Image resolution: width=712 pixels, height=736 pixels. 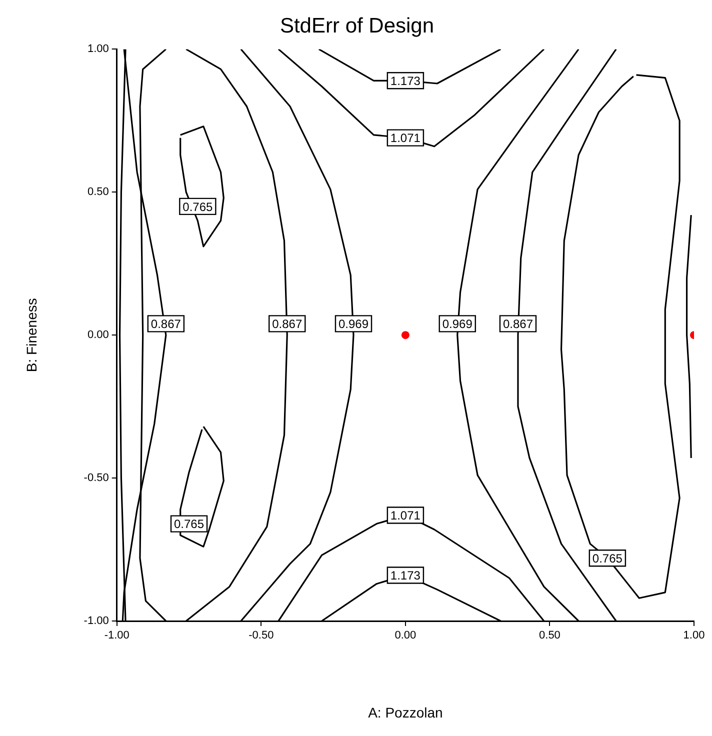 What do you see at coordinates (549, 636) in the screenshot?
I see `x-tick-label: 0.50` at bounding box center [549, 636].